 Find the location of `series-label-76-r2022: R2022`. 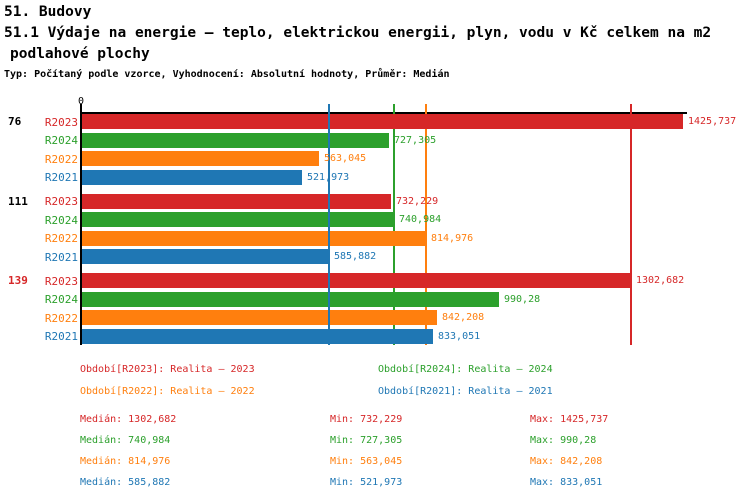

series-label-76-r2022: R2022 is located at coordinates (61, 159).